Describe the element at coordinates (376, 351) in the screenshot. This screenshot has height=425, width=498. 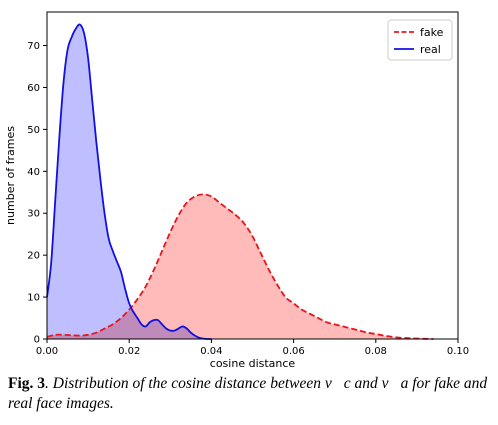
I see `x-tick-label: 0.08` at that location.